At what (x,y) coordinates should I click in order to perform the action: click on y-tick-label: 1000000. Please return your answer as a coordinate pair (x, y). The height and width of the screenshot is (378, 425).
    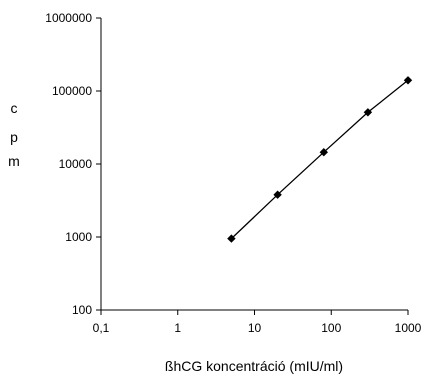
    Looking at the image, I should click on (68, 18).